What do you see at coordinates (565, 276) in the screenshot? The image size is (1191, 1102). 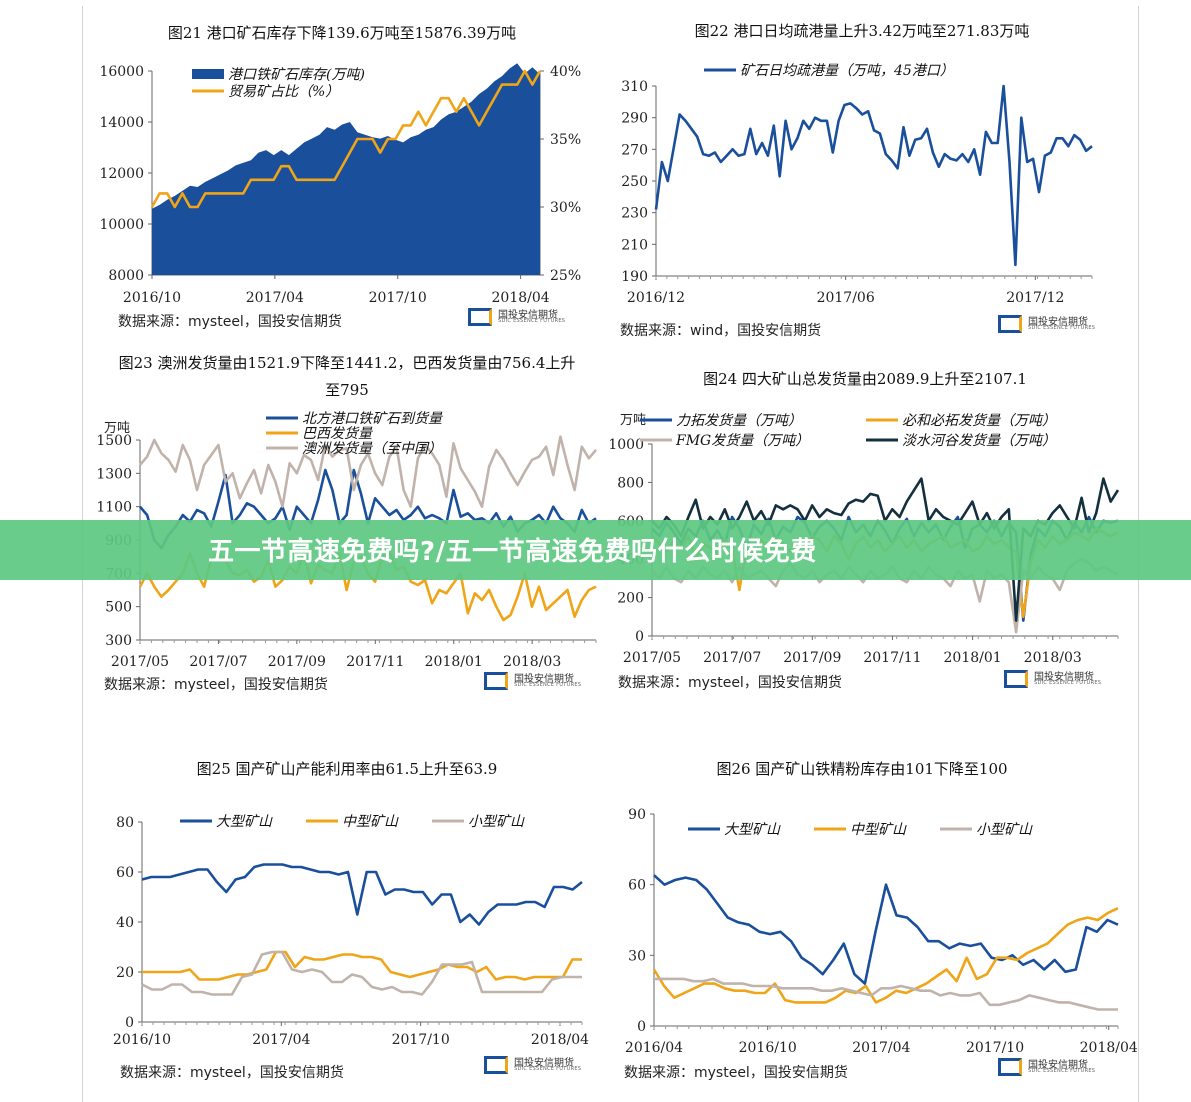 I see `y2-tick-label: 25%` at bounding box center [565, 276].